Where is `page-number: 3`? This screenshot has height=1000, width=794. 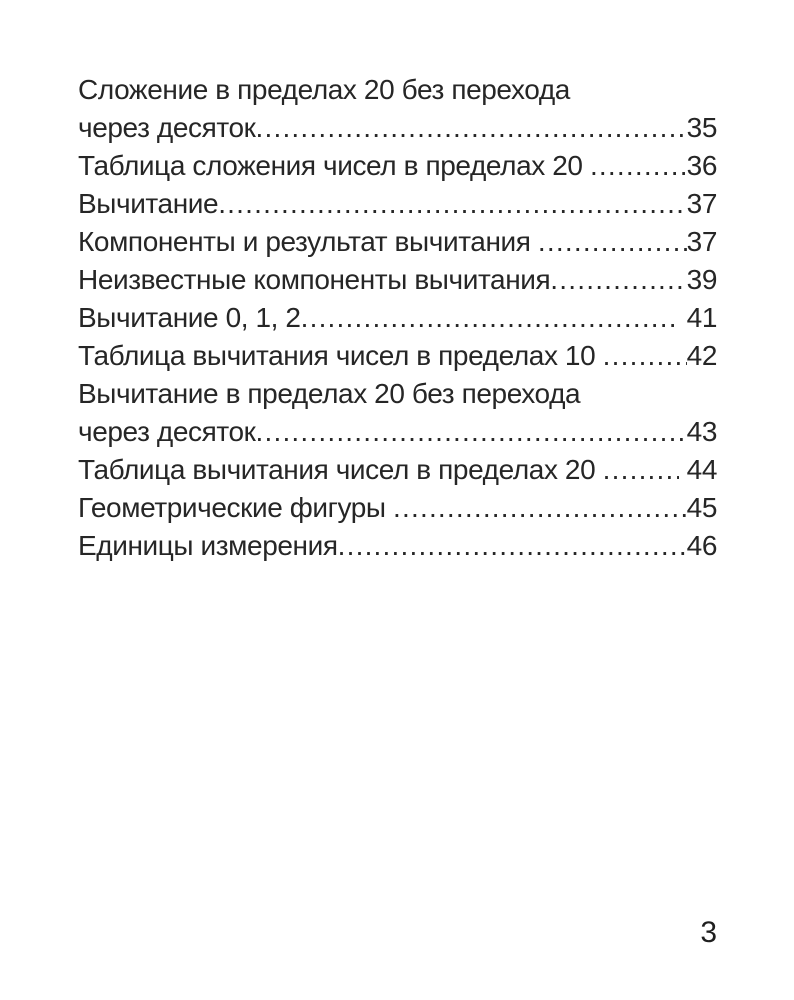 page-number: 3 is located at coordinates (708, 932).